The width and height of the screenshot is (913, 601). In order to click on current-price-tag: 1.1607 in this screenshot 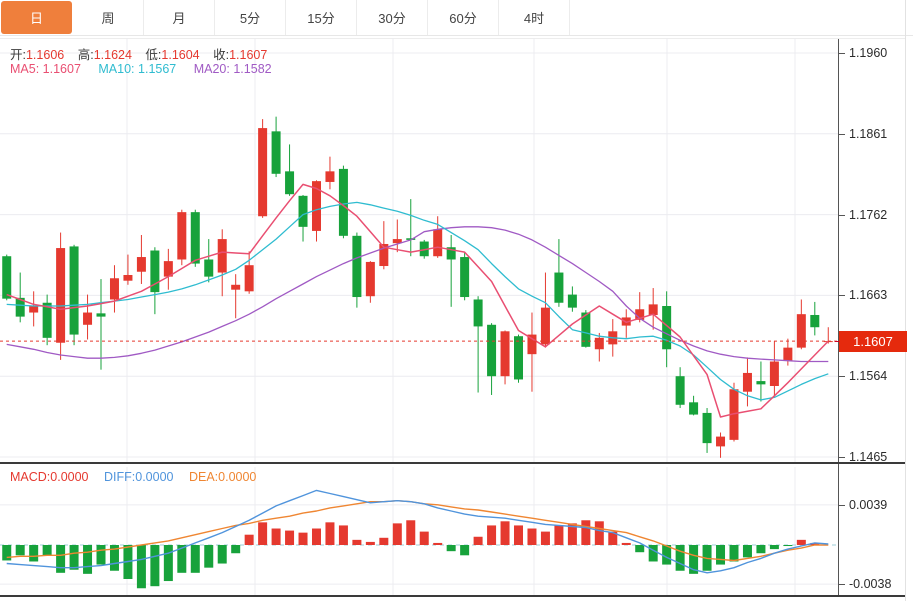, I will do `click(871, 342)`.